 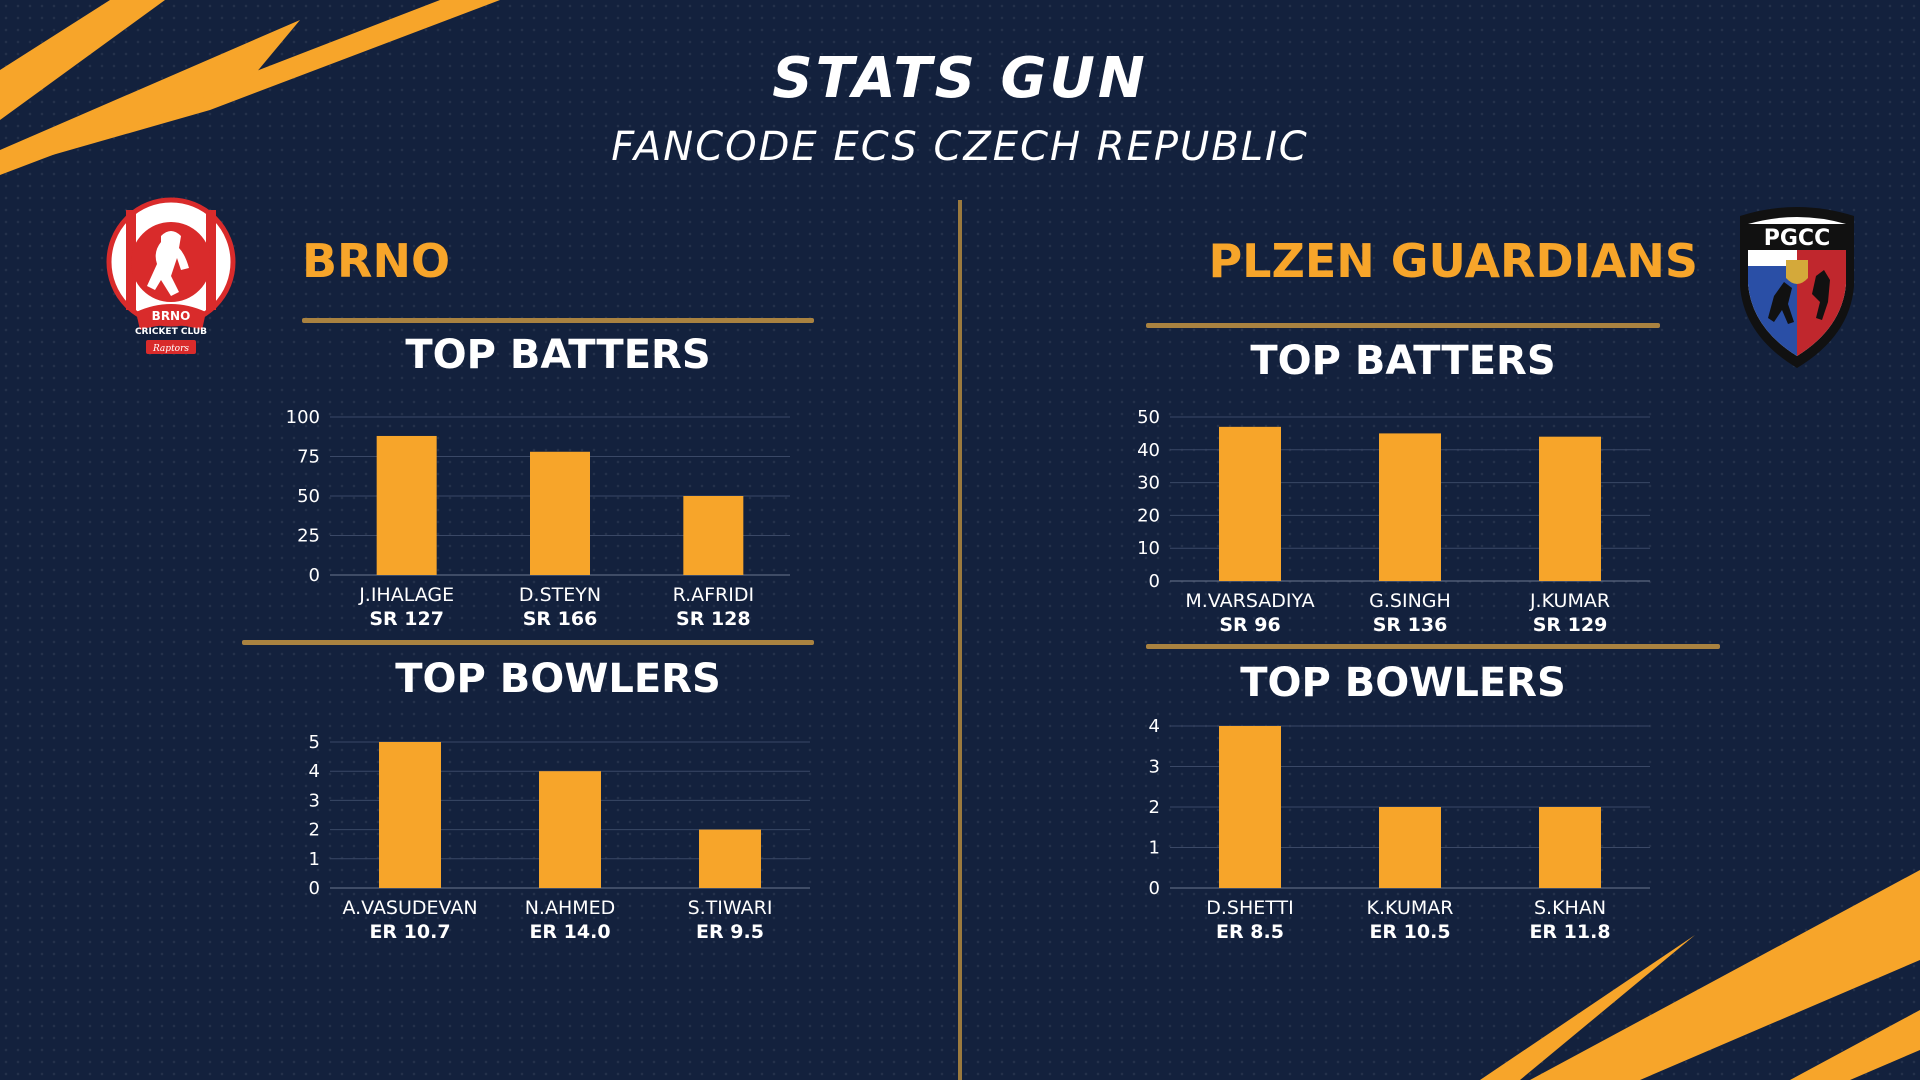 I want to click on x-category-label: A.VASUDEVAN, so click(x=409, y=908).